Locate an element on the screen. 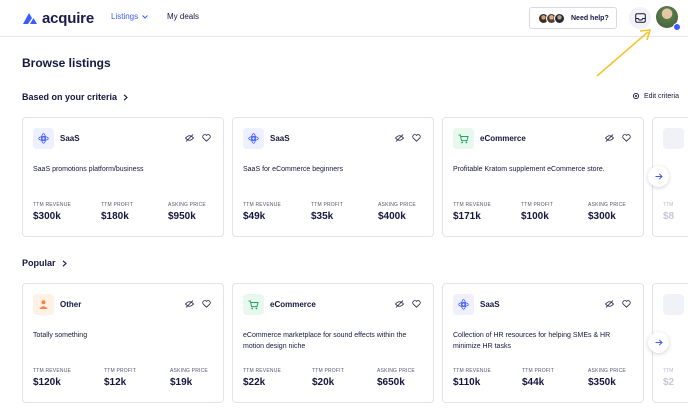 The image size is (688, 414). section-popular-title: Popular is located at coordinates (44, 263).